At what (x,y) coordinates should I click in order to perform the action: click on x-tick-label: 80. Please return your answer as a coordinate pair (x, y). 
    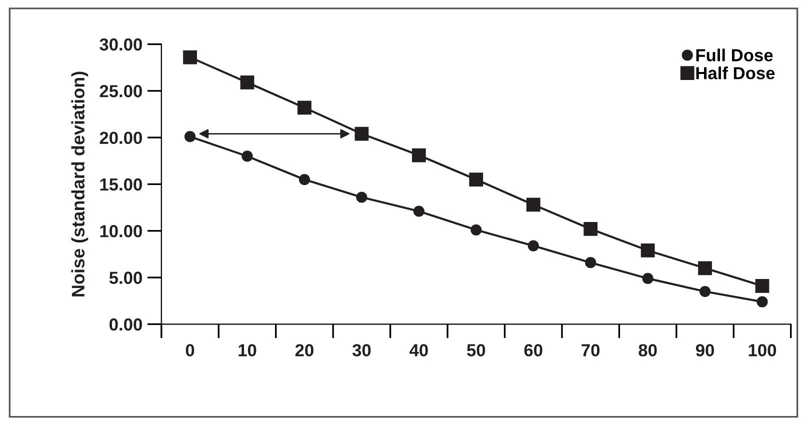
    Looking at the image, I should click on (647, 350).